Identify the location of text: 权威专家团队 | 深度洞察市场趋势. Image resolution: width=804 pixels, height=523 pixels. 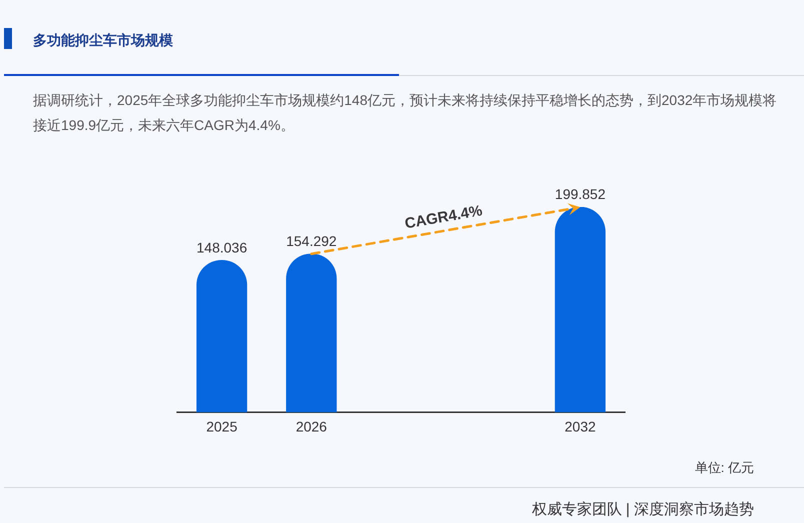
(643, 510).